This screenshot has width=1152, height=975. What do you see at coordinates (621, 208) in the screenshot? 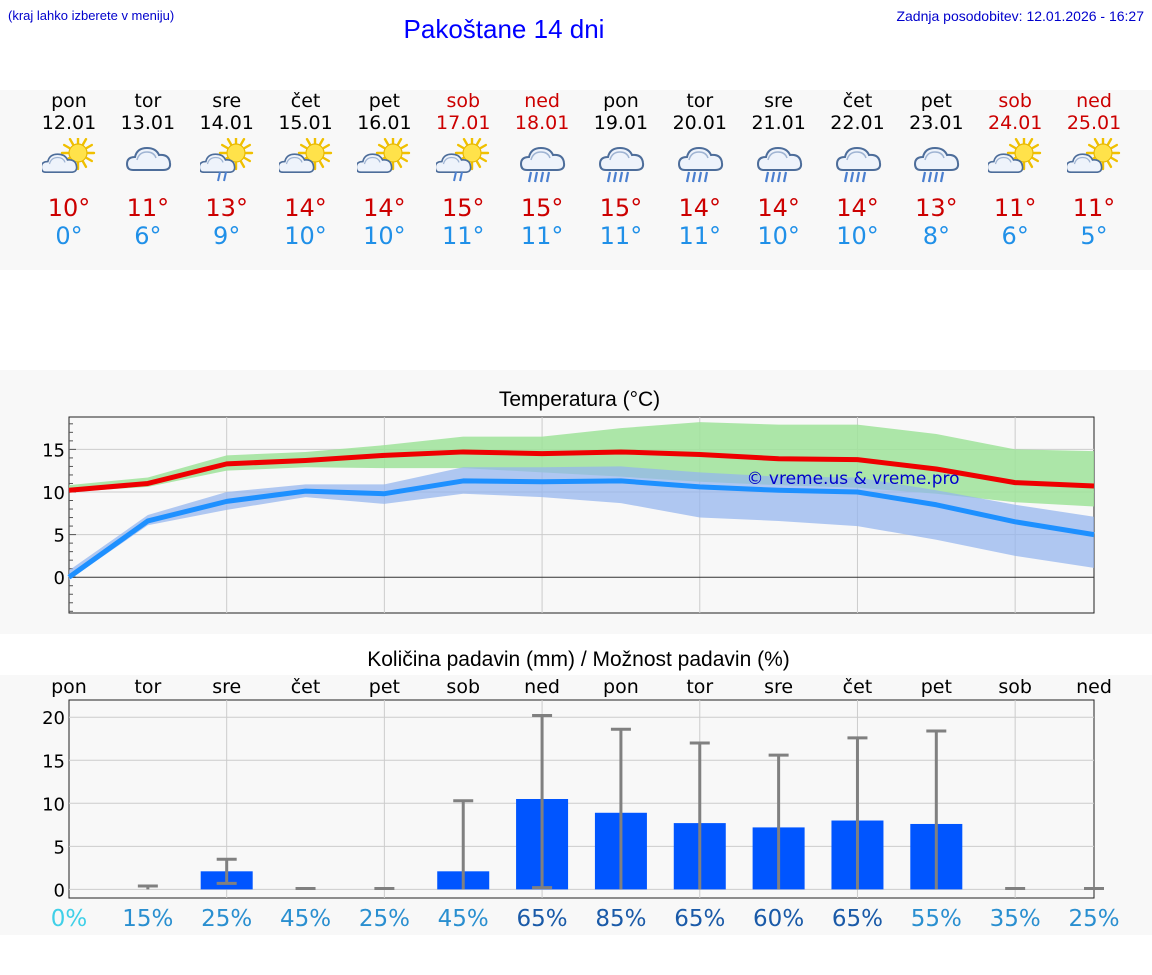
I see `max-temperature: 15°` at bounding box center [621, 208].